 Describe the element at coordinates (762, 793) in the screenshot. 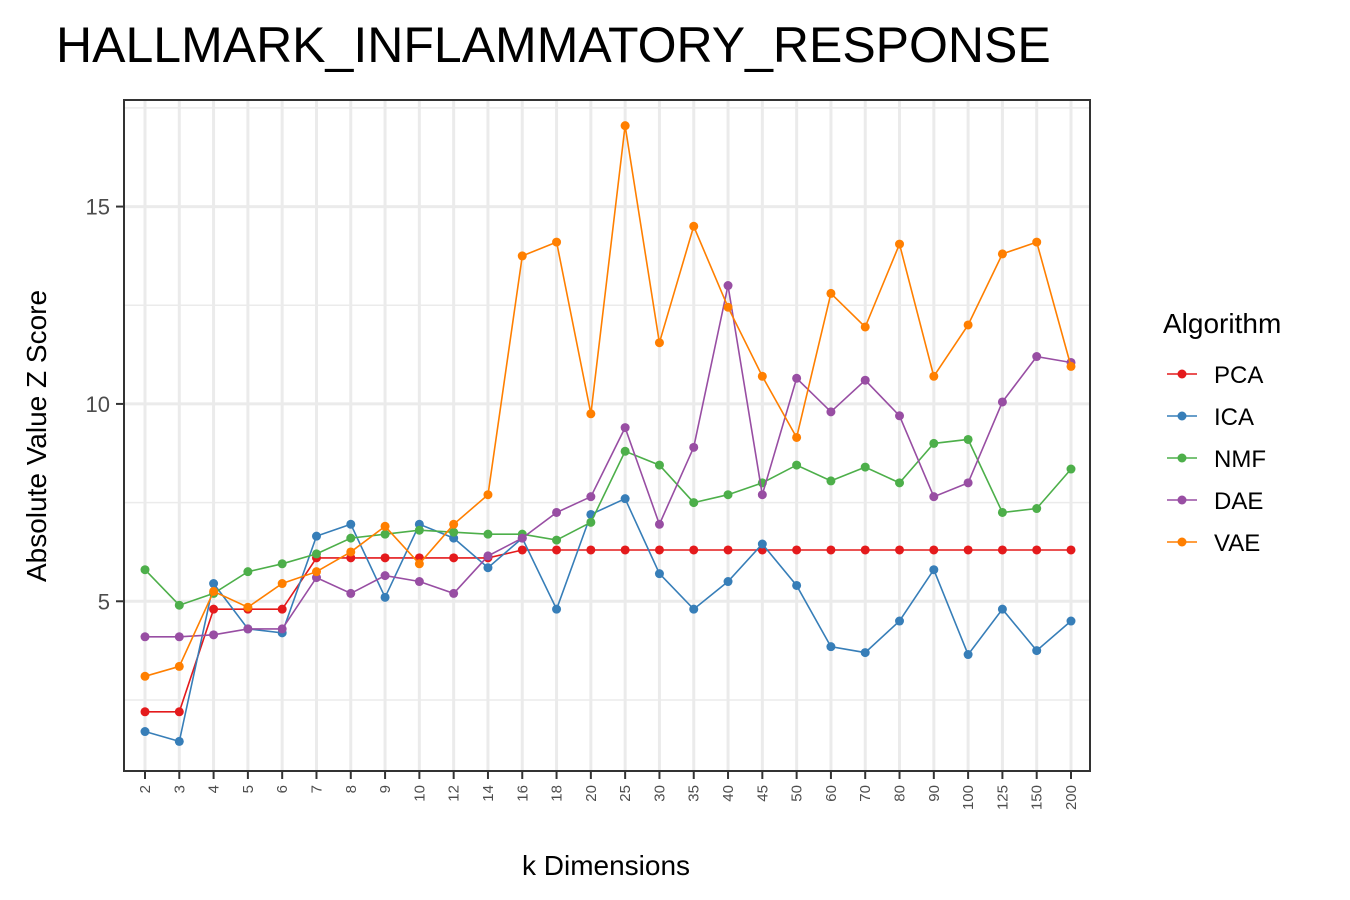

I see `x-tick-label: 45` at that location.